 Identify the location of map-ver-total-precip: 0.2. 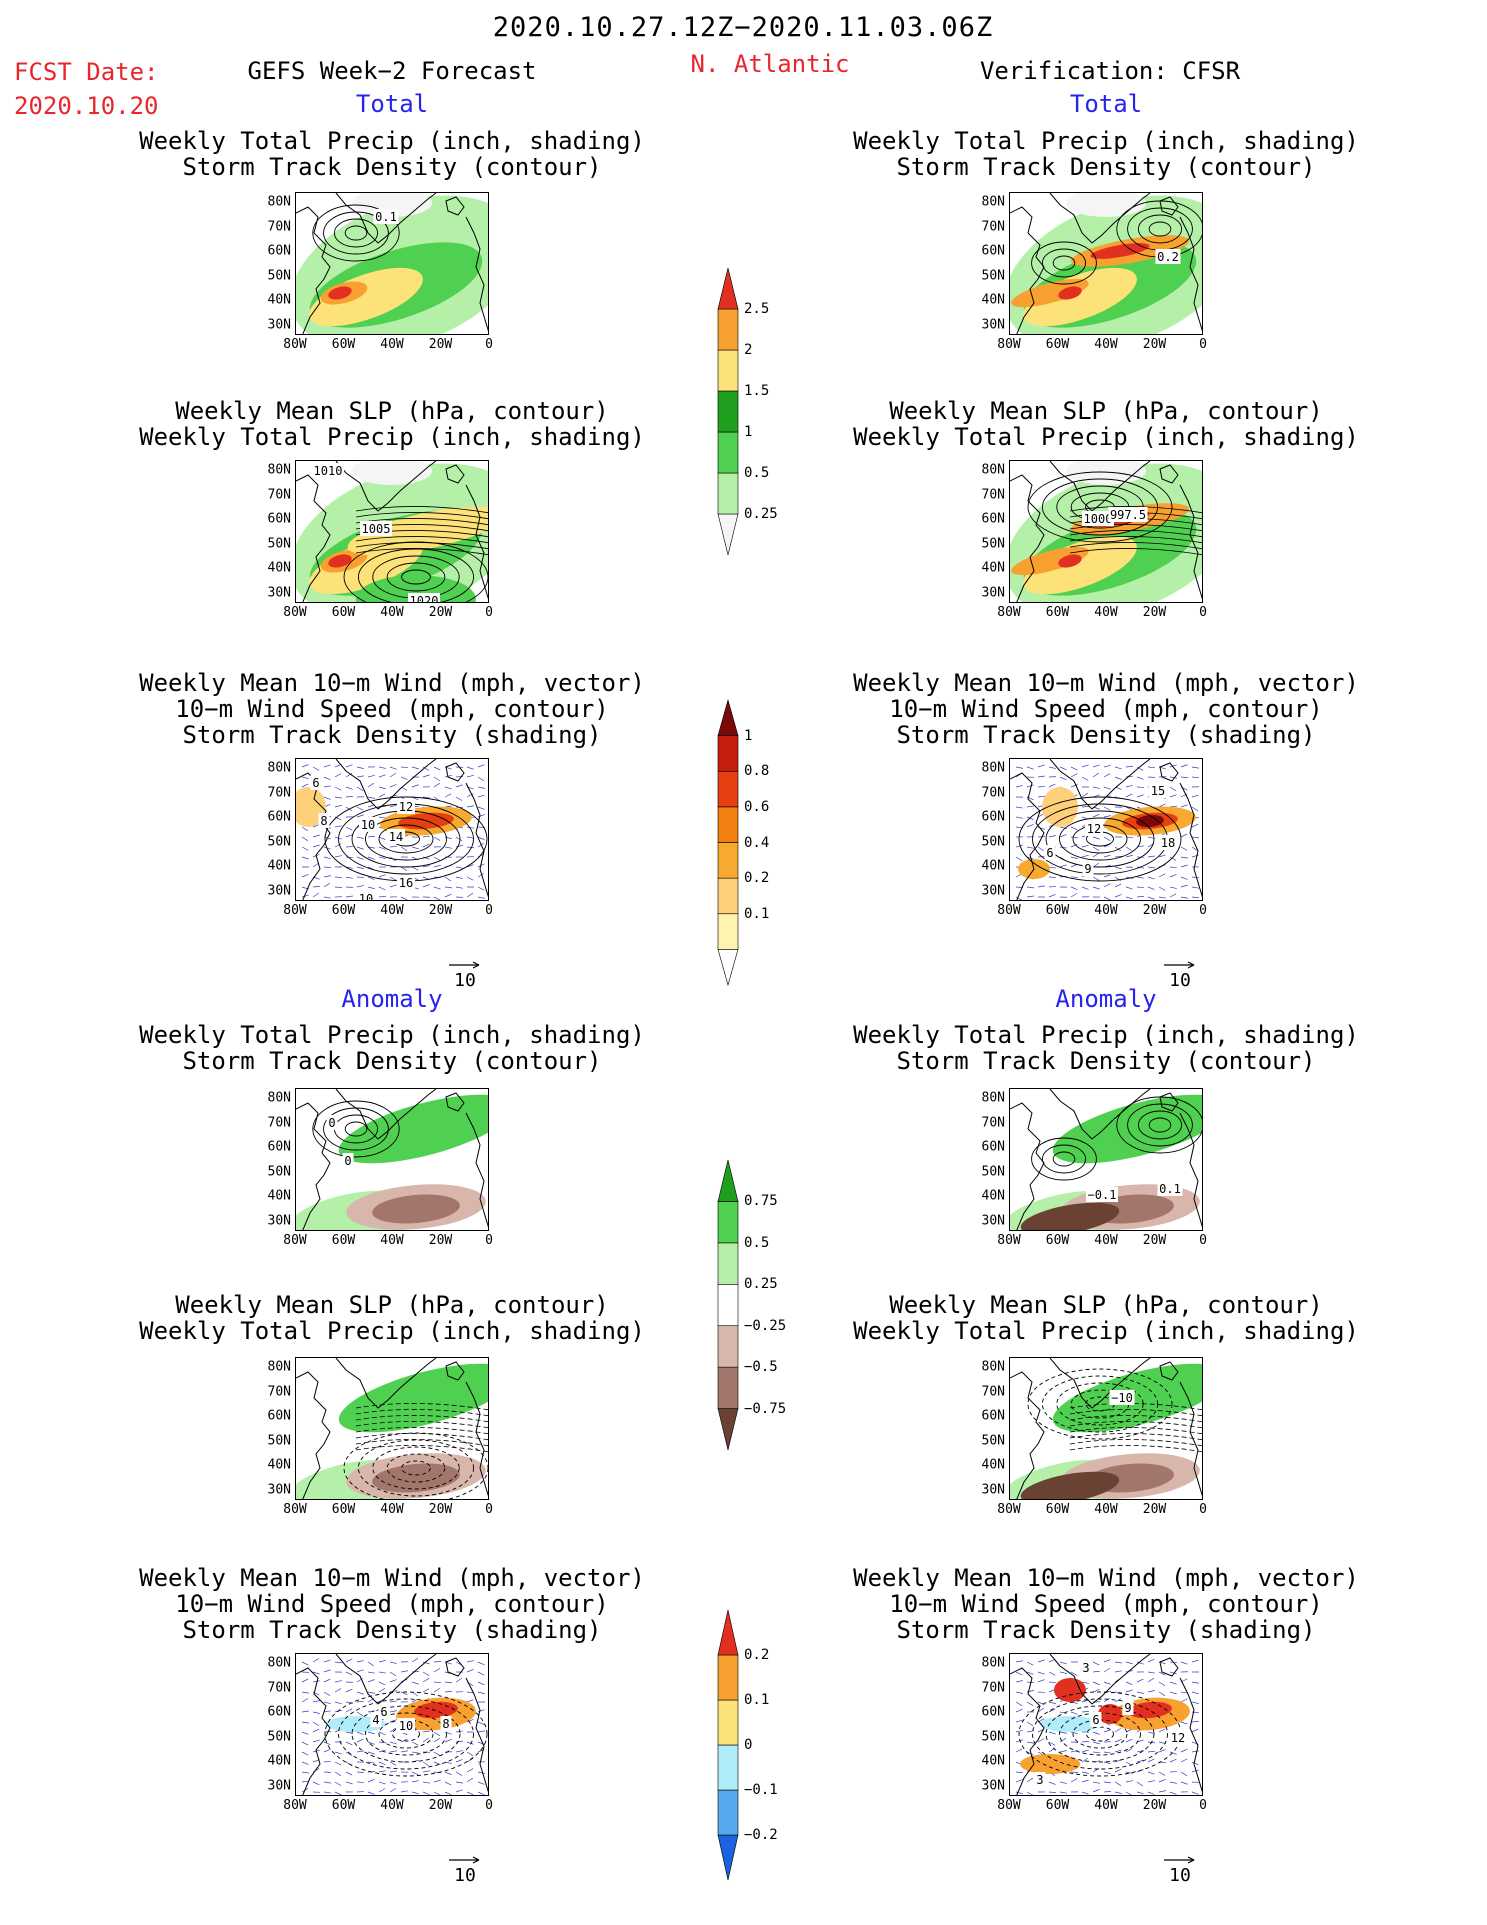
(1106, 263).